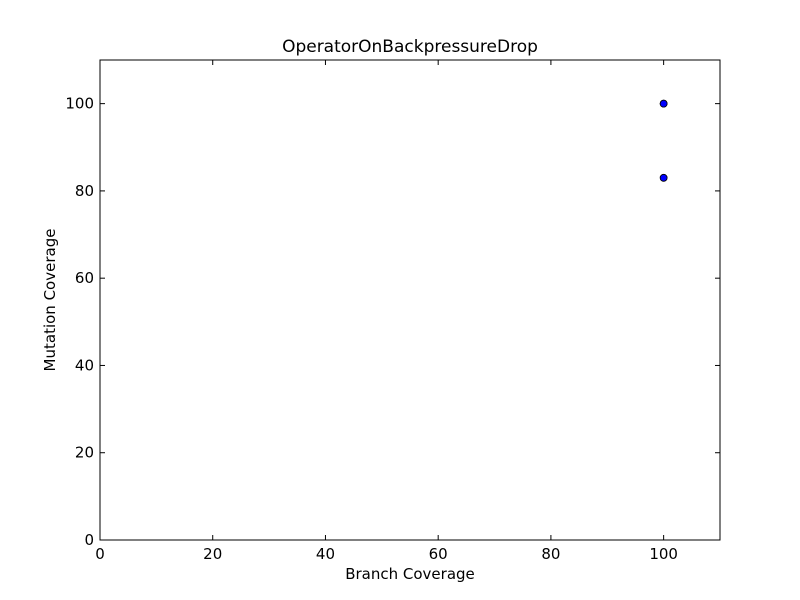 The width and height of the screenshot is (800, 600). I want to click on x-tick-label: 100, so click(663, 554).